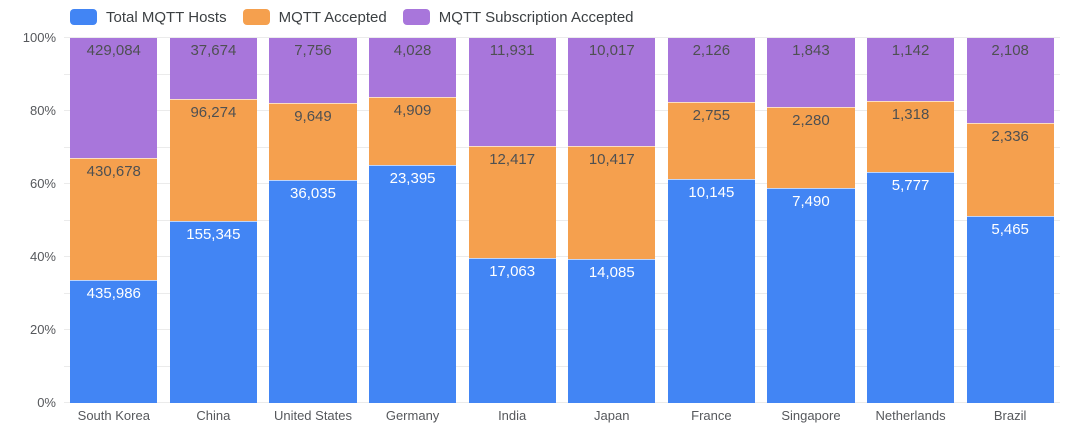 The height and width of the screenshot is (437, 1072). I want to click on bar-column-united-states: 7,756 9,649 36,035, so click(313, 220).